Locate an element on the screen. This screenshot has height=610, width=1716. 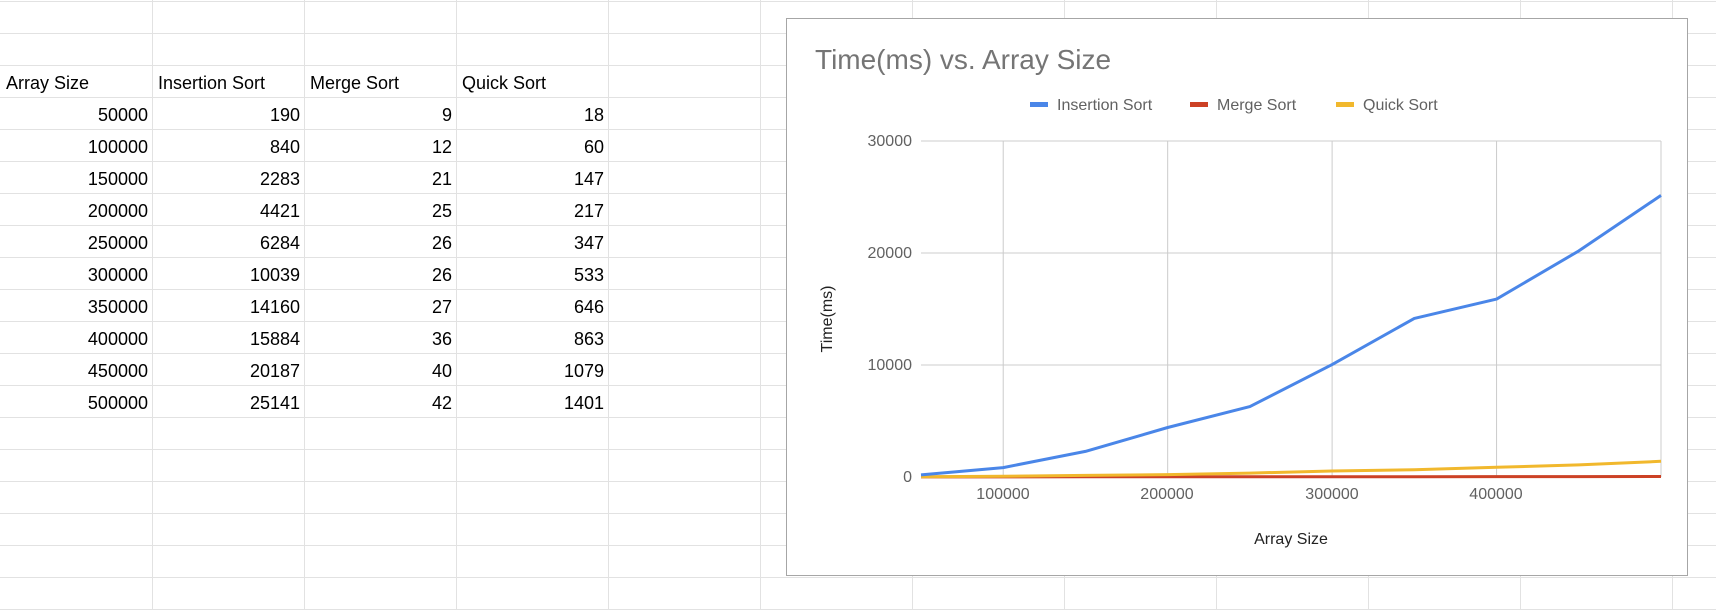
cell-merge-sort: 40 is located at coordinates (441, 371).